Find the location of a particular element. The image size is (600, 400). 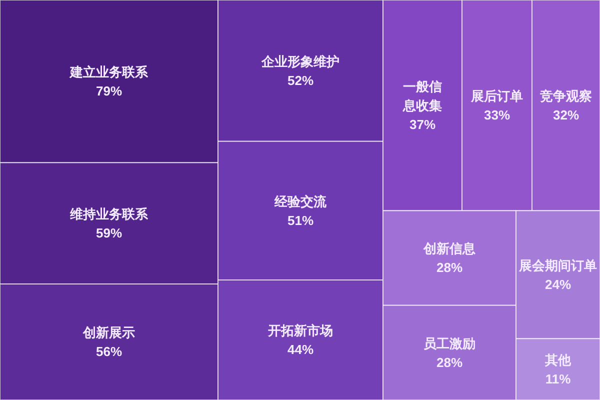

data-label: 33% is located at coordinates (497, 115).